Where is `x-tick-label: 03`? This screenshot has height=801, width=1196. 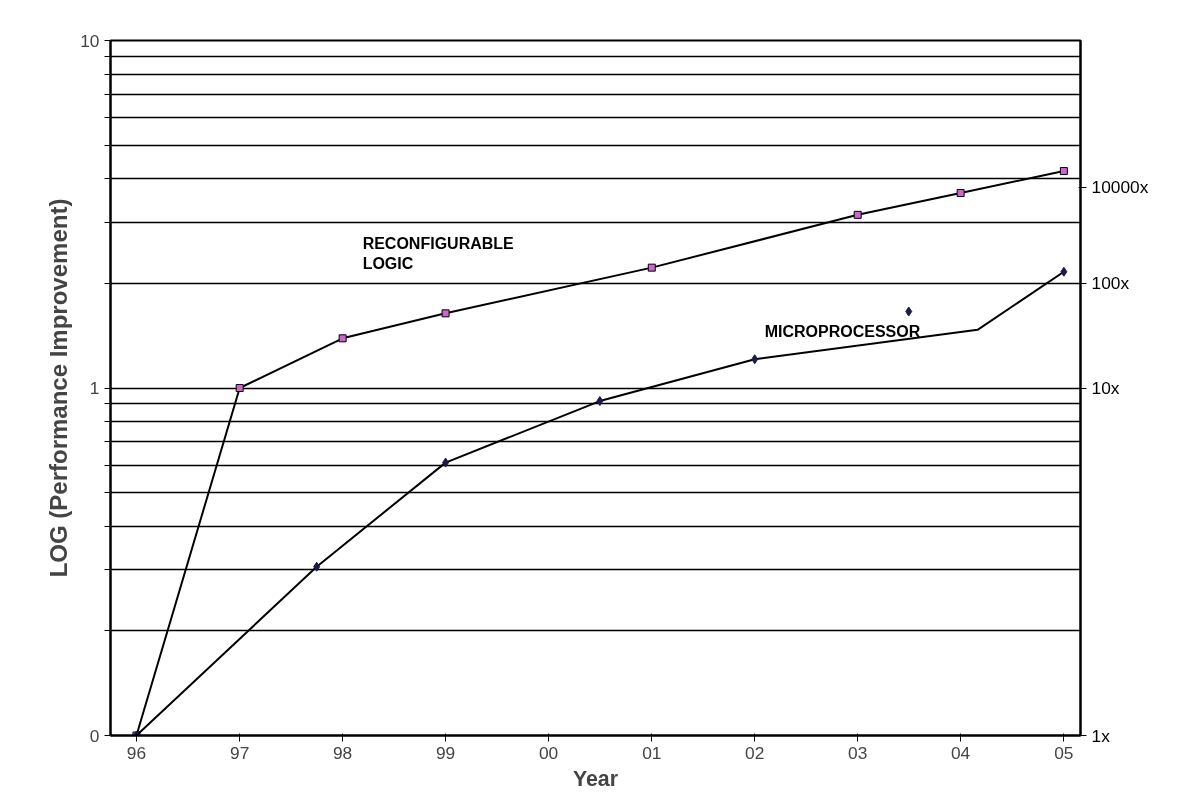 x-tick-label: 03 is located at coordinates (858, 752).